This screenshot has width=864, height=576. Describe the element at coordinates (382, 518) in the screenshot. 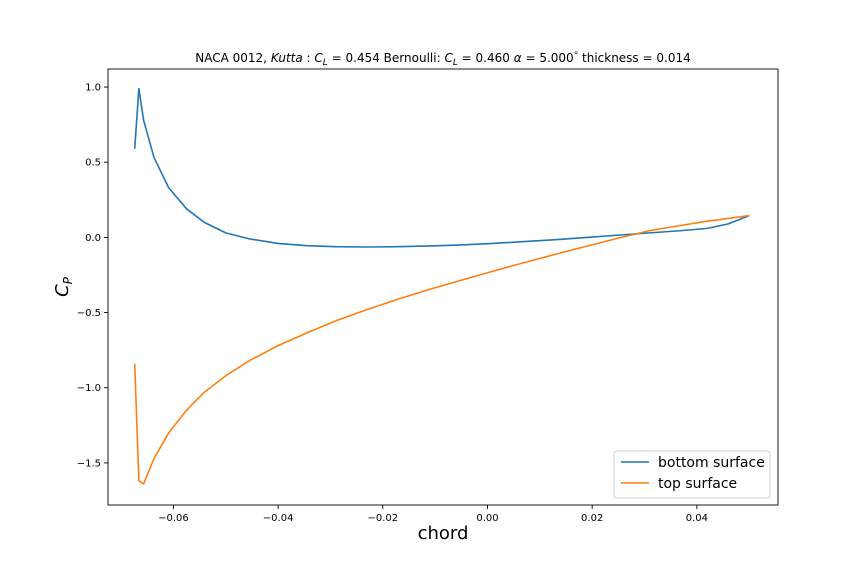

I see `x-tick-label: −0.02` at that location.